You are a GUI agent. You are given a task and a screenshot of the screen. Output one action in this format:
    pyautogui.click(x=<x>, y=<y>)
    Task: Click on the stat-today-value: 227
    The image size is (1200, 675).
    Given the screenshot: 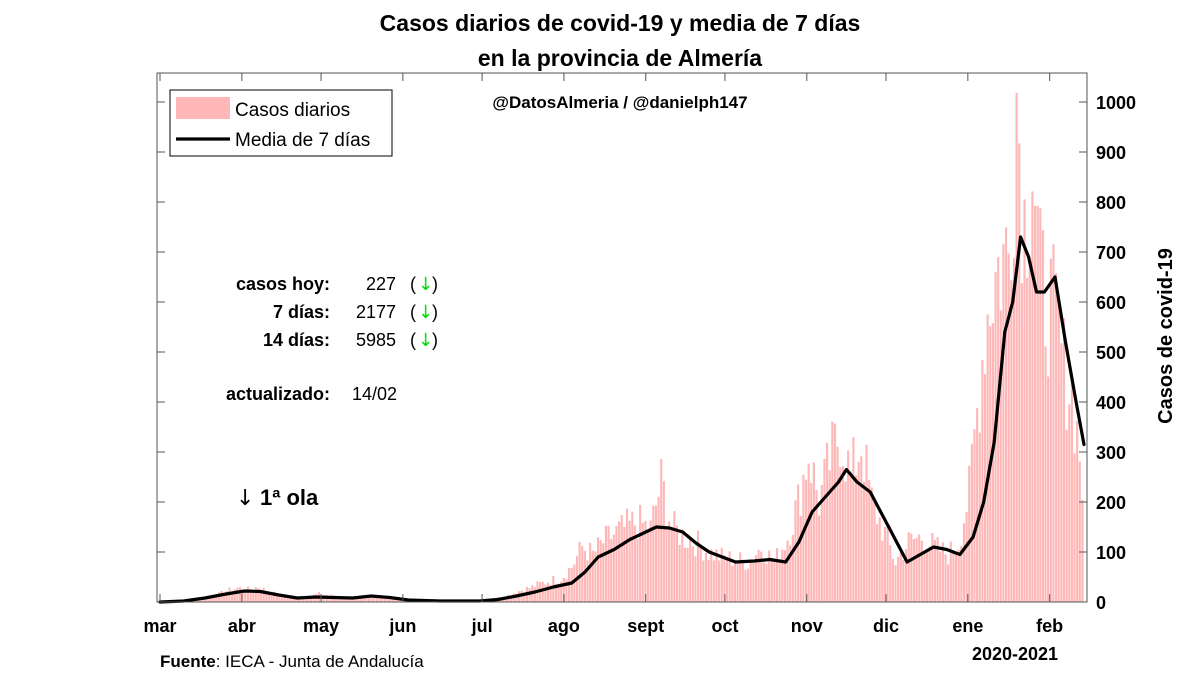 What is the action you would take?
    pyautogui.click(x=381, y=284)
    